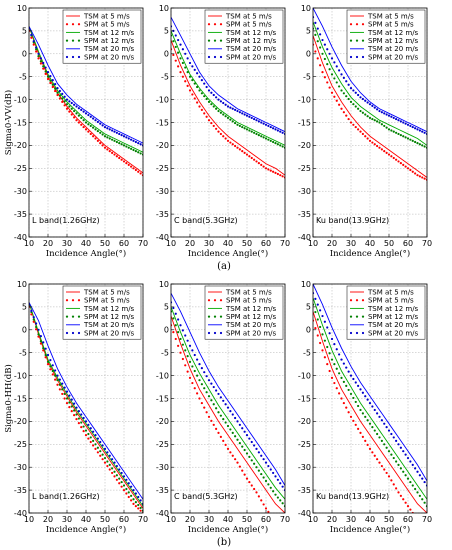  I want to click on legend-entry-label: TSM at 5 m/s, so click(248, 16).